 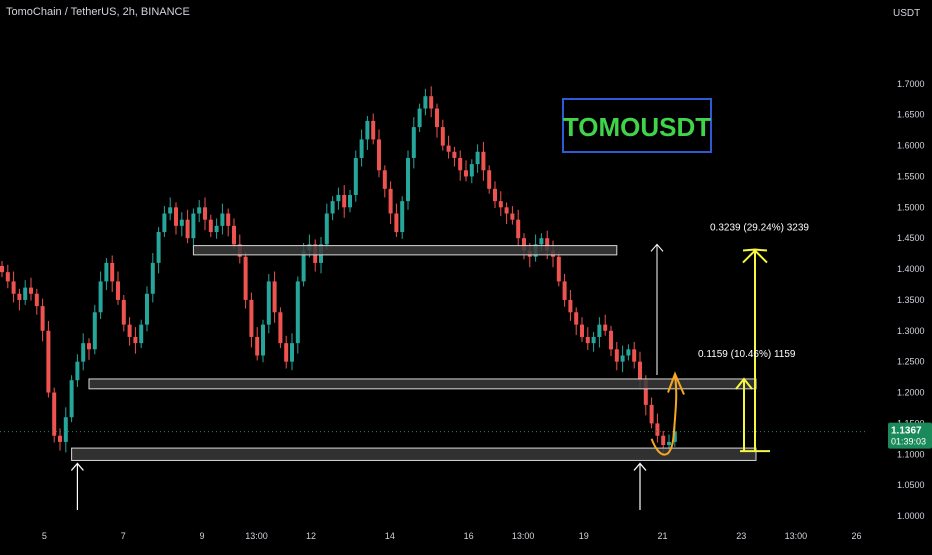 I want to click on orange-projection-arrowhead, so click(x=676, y=383).